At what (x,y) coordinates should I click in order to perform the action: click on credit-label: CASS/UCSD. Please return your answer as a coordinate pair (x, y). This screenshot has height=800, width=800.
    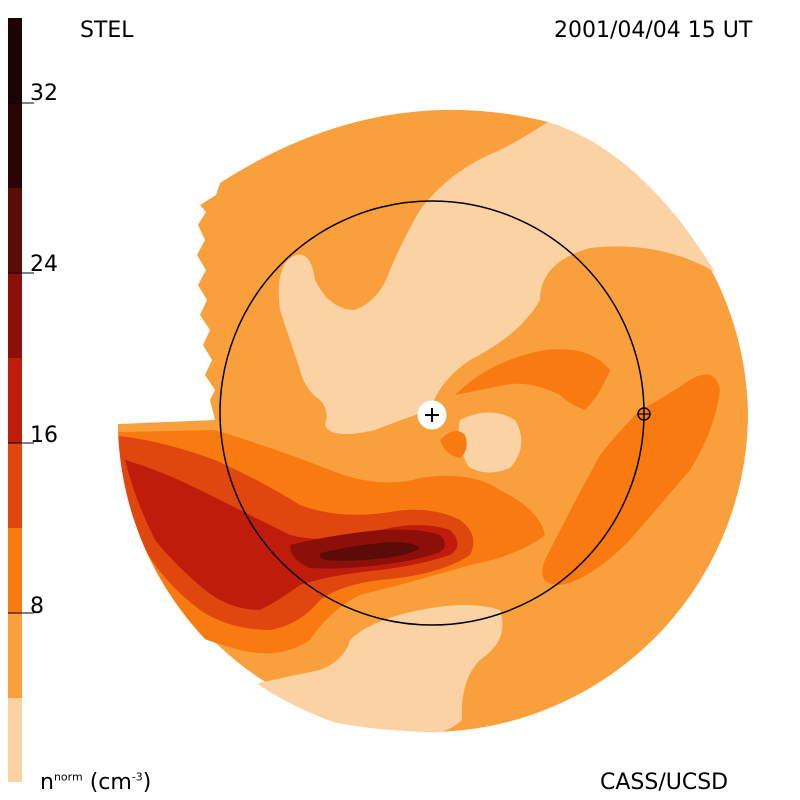
    Looking at the image, I should click on (664, 782).